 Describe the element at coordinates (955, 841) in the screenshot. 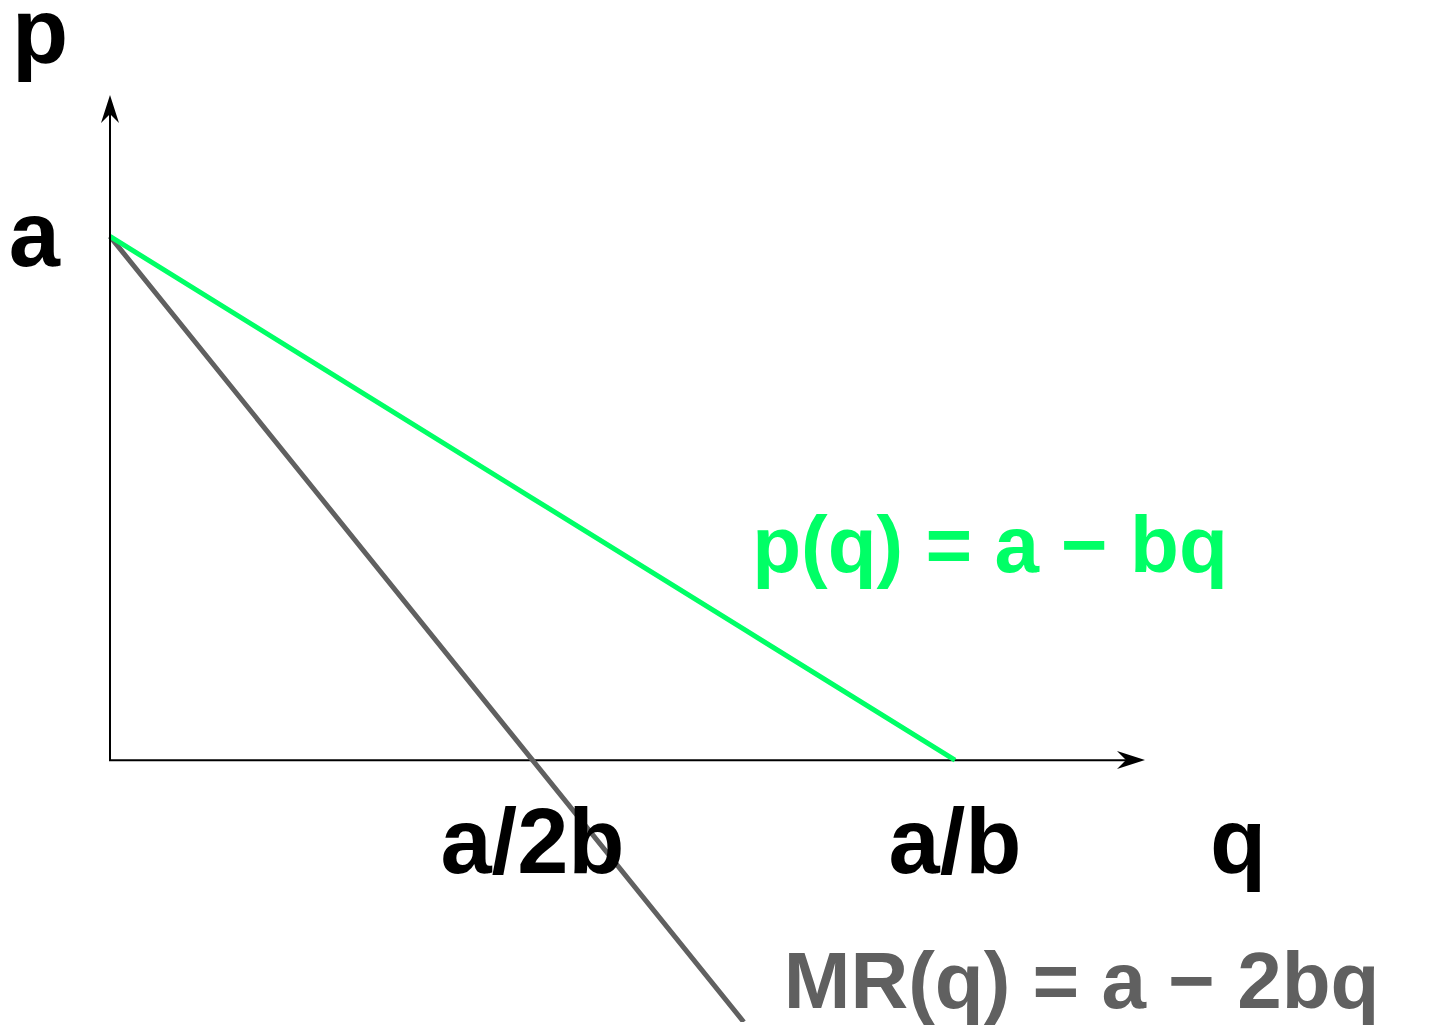

I see `x-tick-label: a/b` at that location.